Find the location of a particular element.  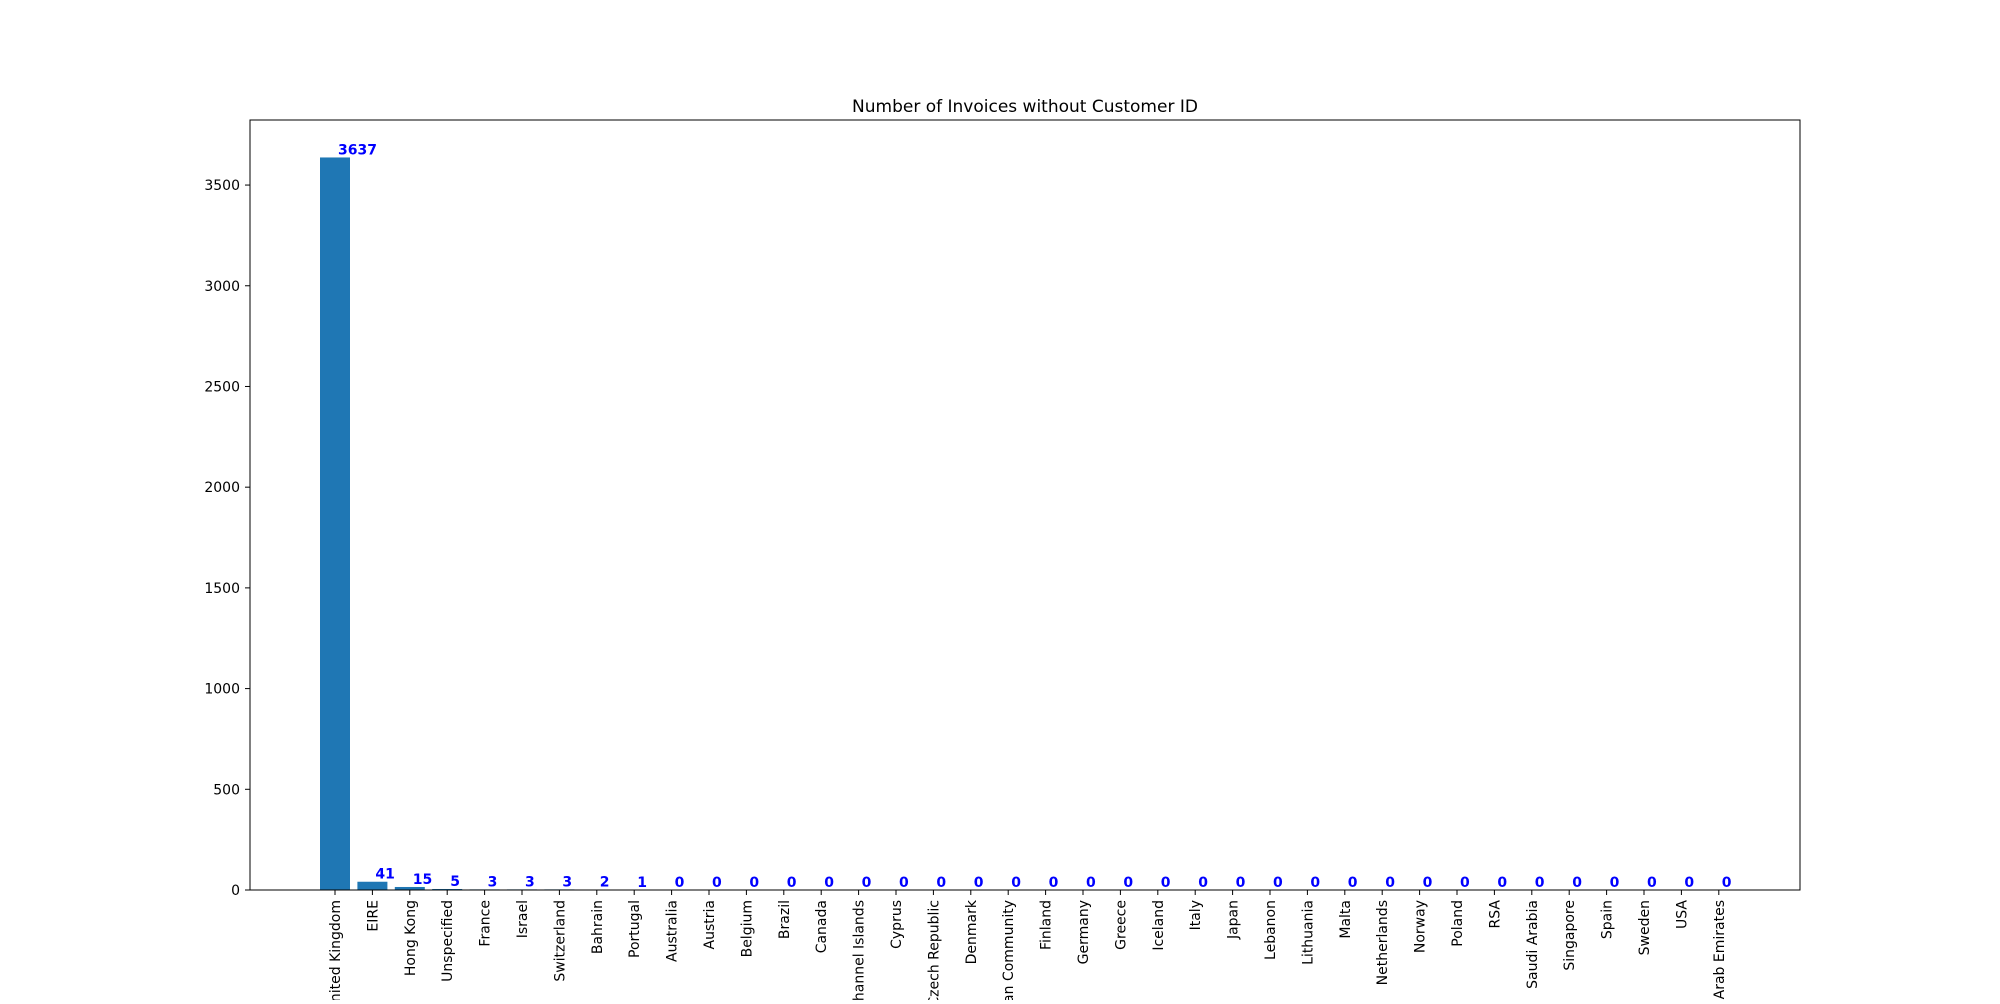

x-tick-label-21: Greece is located at coordinates (1121, 925).